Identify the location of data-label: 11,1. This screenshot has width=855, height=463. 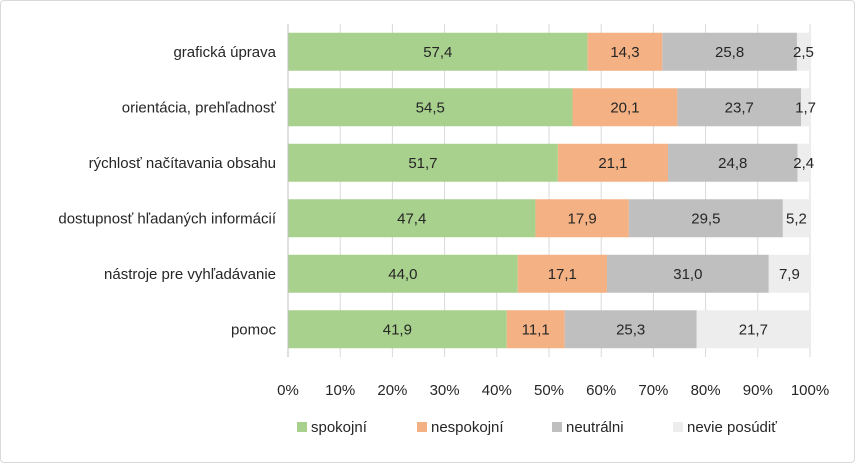
(536, 329).